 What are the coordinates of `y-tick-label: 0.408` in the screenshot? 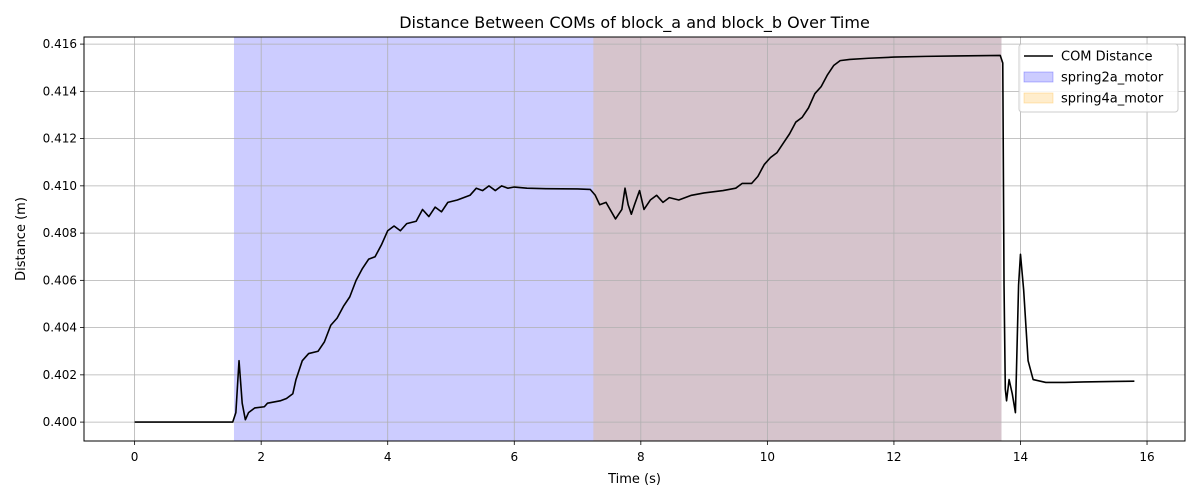 It's located at (60, 233).